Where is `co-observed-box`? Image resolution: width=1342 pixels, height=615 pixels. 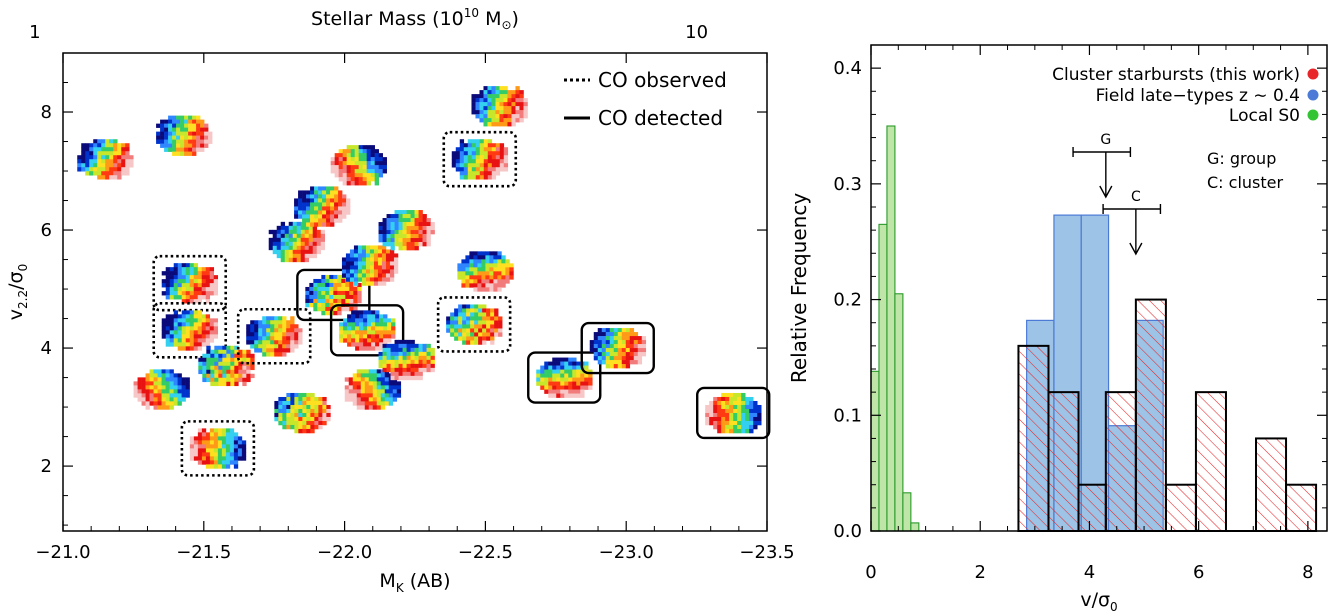 co-observed-box is located at coordinates (218, 448).